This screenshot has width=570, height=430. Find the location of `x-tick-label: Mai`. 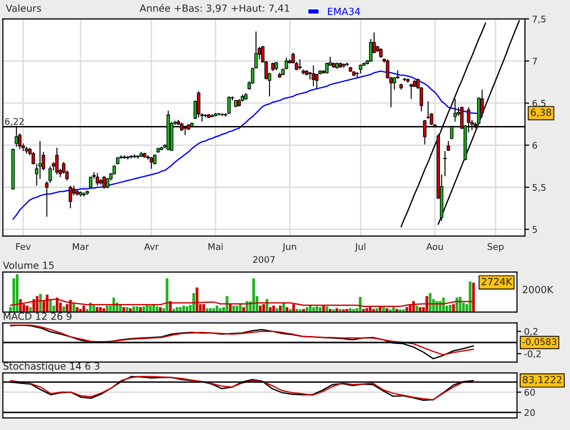

x-tick-label: Mai is located at coordinates (215, 246).